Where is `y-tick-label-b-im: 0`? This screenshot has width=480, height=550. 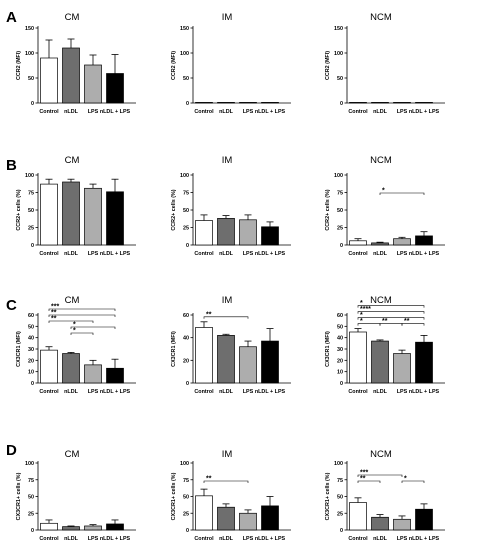 y-tick-label-b-im: 0 is located at coordinates (187, 246).